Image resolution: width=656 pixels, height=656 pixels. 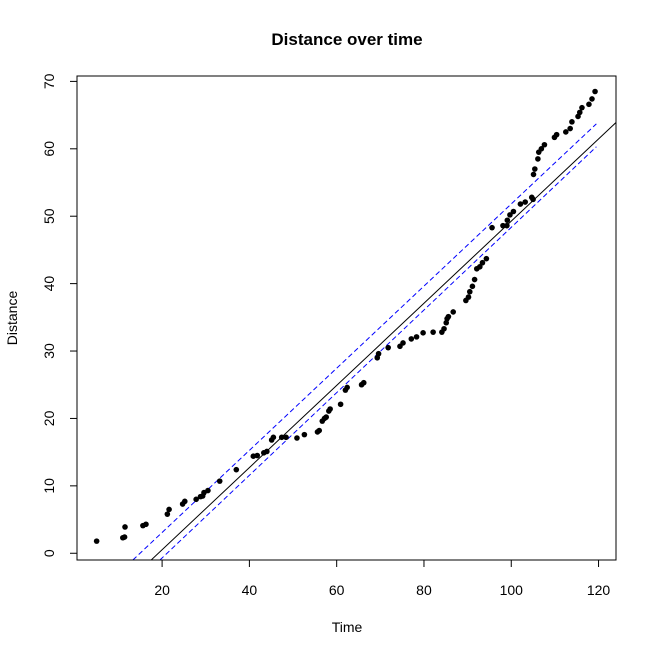 What do you see at coordinates (162, 590) in the screenshot?
I see `x-tick-label: 20` at bounding box center [162, 590].